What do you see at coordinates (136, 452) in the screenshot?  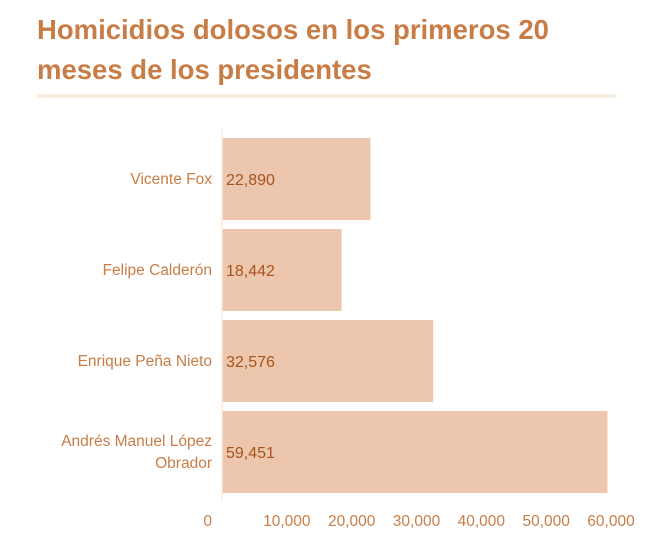 I see `category-label: Andrés Manuel López Obrador` at bounding box center [136, 452].